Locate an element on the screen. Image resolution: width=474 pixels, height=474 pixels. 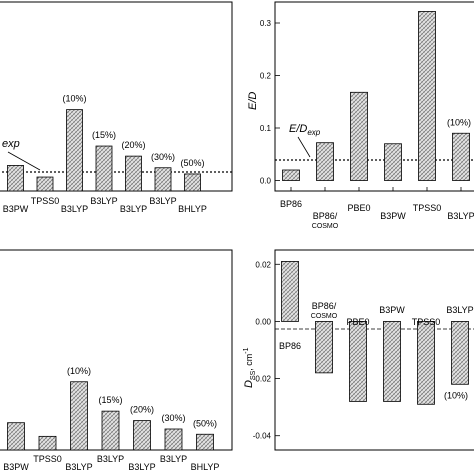
top-right-y-tick-label: 0.1 is located at coordinates (266, 128).